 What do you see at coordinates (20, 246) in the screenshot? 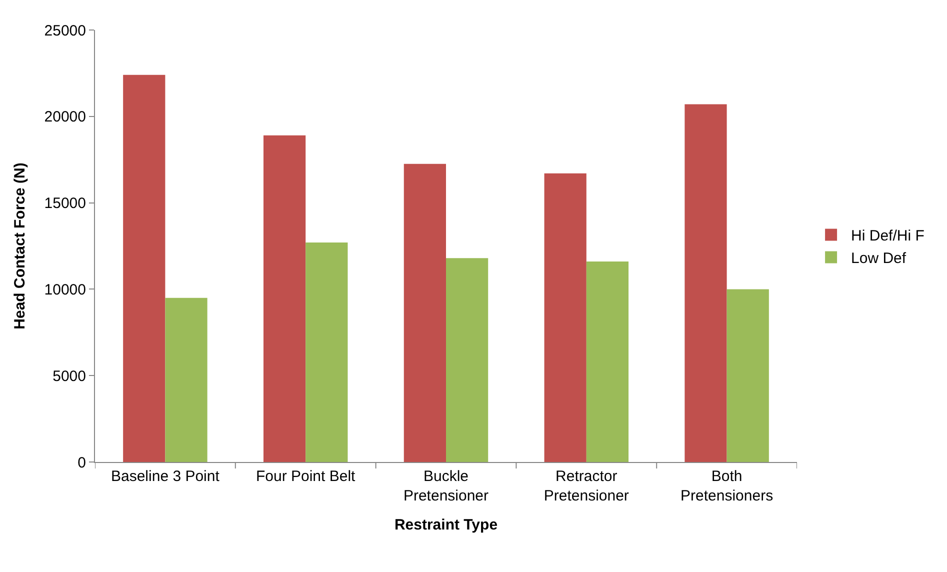
I see `y-axis-title: Head Contact Force (N)` at bounding box center [20, 246].